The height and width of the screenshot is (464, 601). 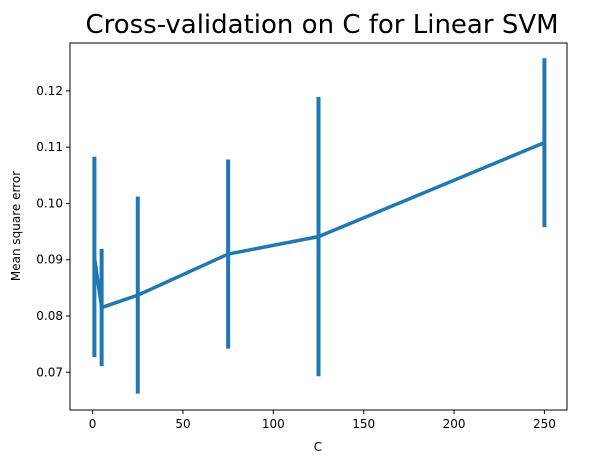 What do you see at coordinates (53, 231) in the screenshot?
I see `y-axis: 0.07 0.08 0.09 0.10 0.11 0.12` at bounding box center [53, 231].